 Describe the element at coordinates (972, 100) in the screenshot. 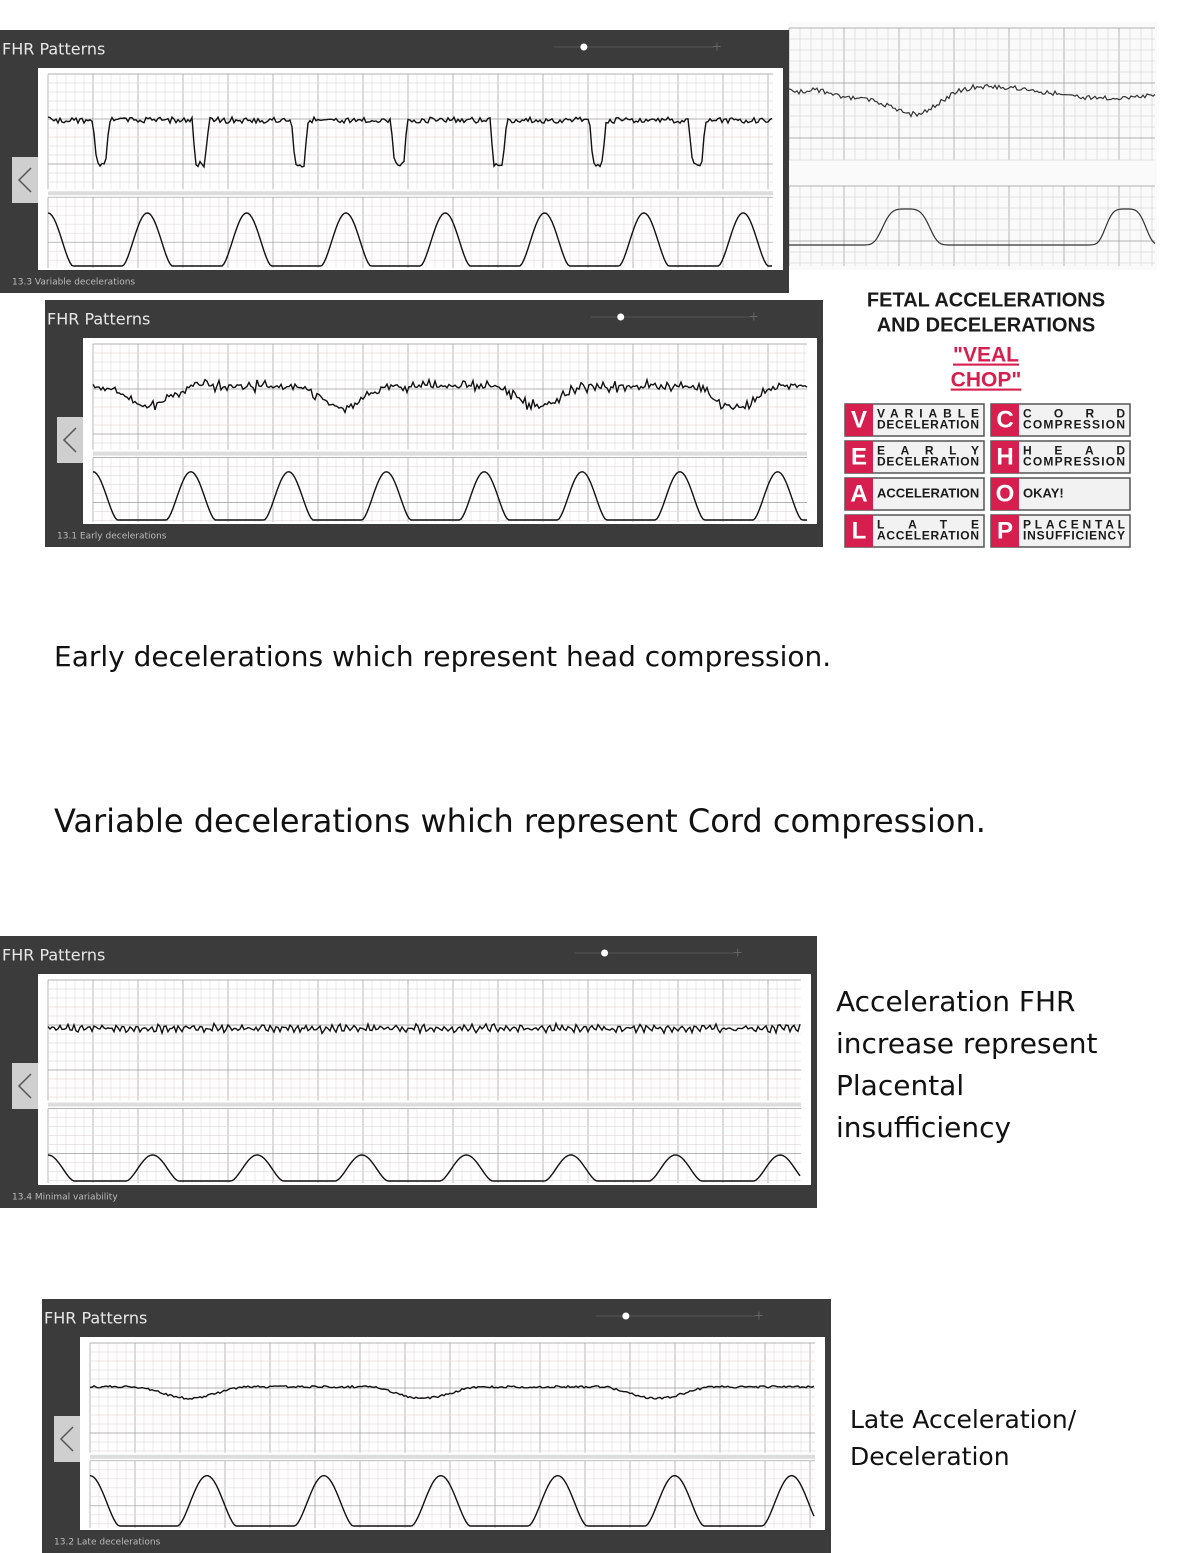

I see `ecg-trace` at that location.